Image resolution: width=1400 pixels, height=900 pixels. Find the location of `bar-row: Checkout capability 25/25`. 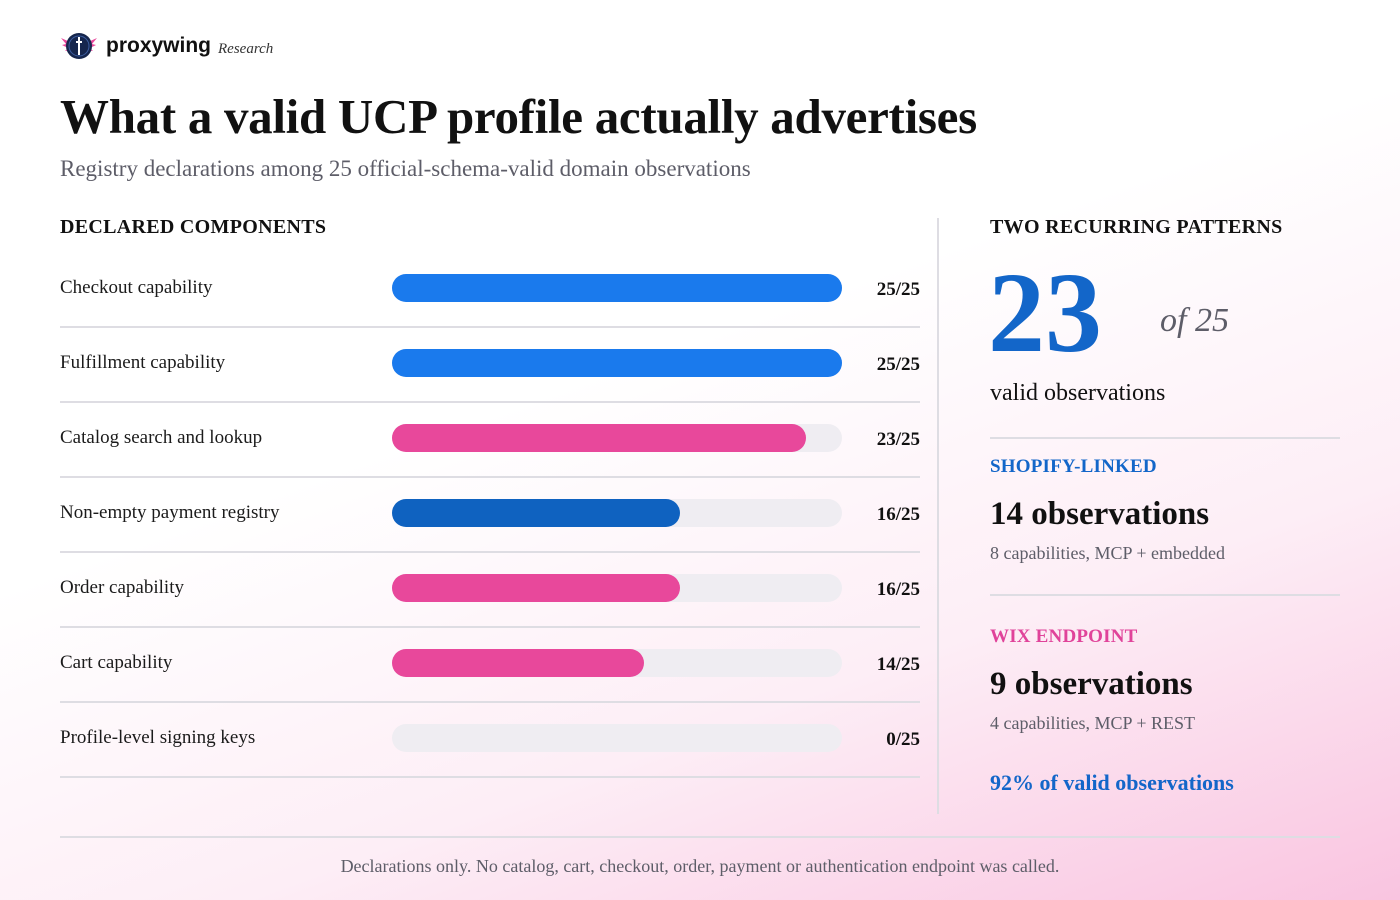

bar-row: Checkout capability 25/25 is located at coordinates (490, 290).